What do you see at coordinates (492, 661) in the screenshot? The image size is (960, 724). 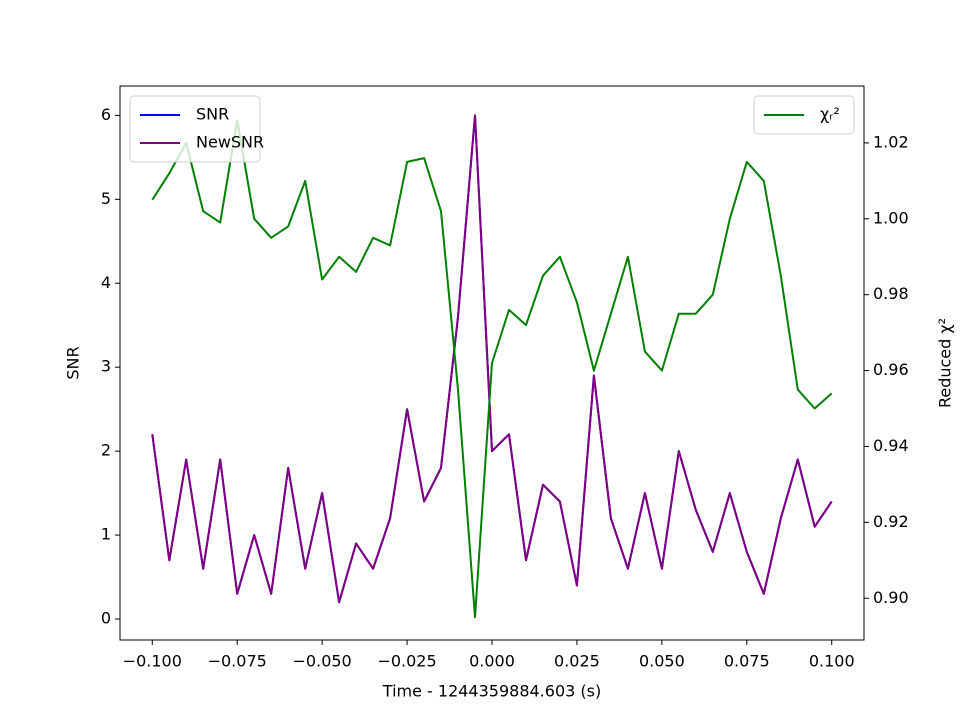 I see `x-tick-label: 0.000` at bounding box center [492, 661].